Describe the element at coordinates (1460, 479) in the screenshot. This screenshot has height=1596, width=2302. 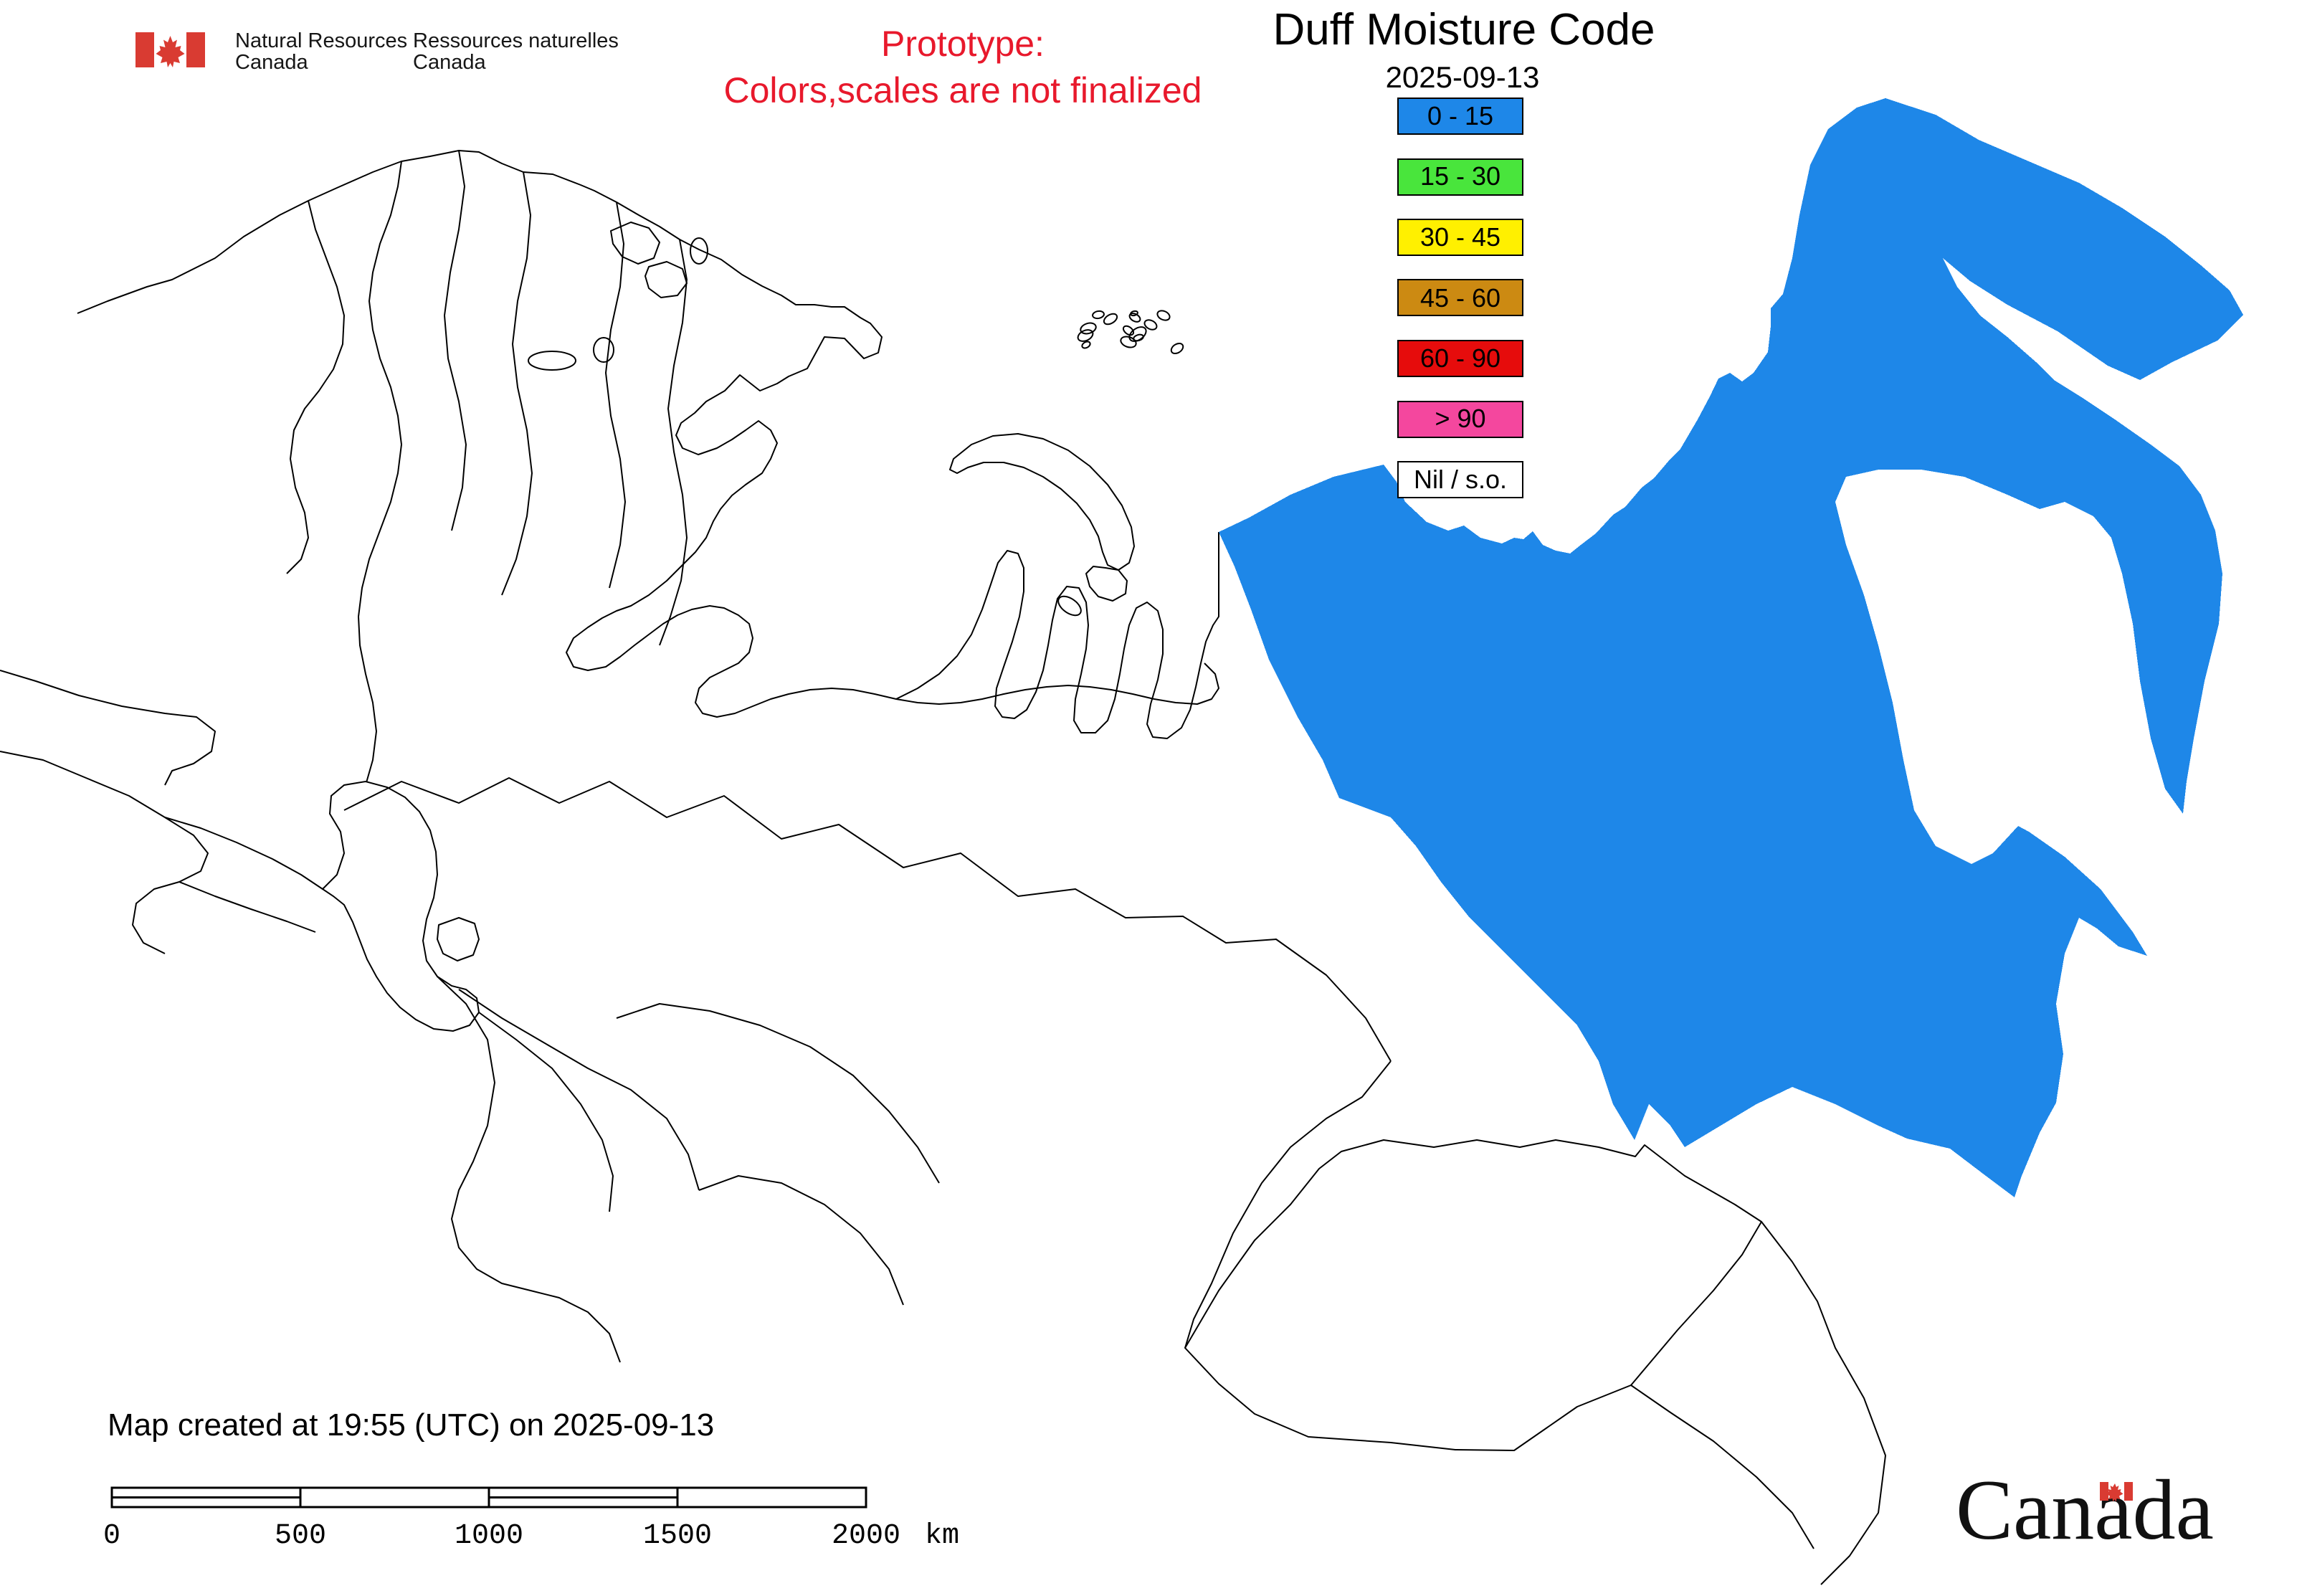
I see `svg-text: Nil / s.o.` at that location.